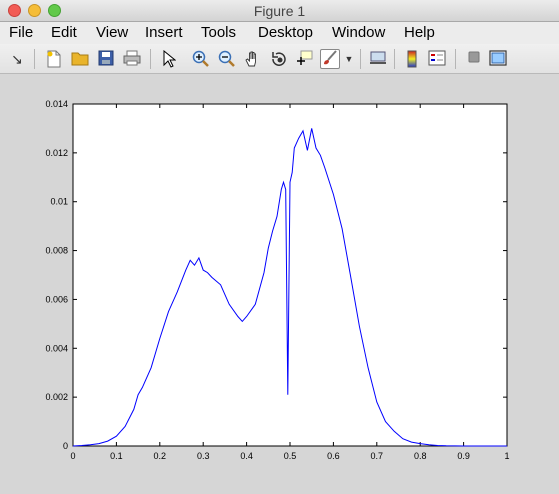  What do you see at coordinates (286, 32) in the screenshot?
I see `menu-desktop: Desktop` at bounding box center [286, 32].